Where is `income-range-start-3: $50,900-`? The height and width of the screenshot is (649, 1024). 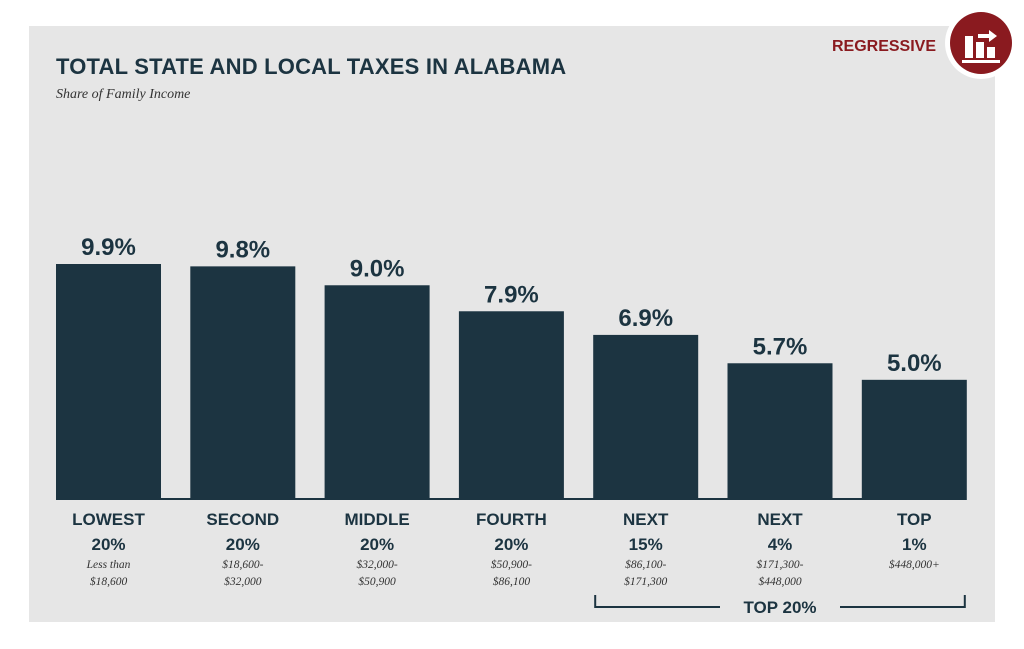 income-range-start-3: $50,900- is located at coordinates (511, 564).